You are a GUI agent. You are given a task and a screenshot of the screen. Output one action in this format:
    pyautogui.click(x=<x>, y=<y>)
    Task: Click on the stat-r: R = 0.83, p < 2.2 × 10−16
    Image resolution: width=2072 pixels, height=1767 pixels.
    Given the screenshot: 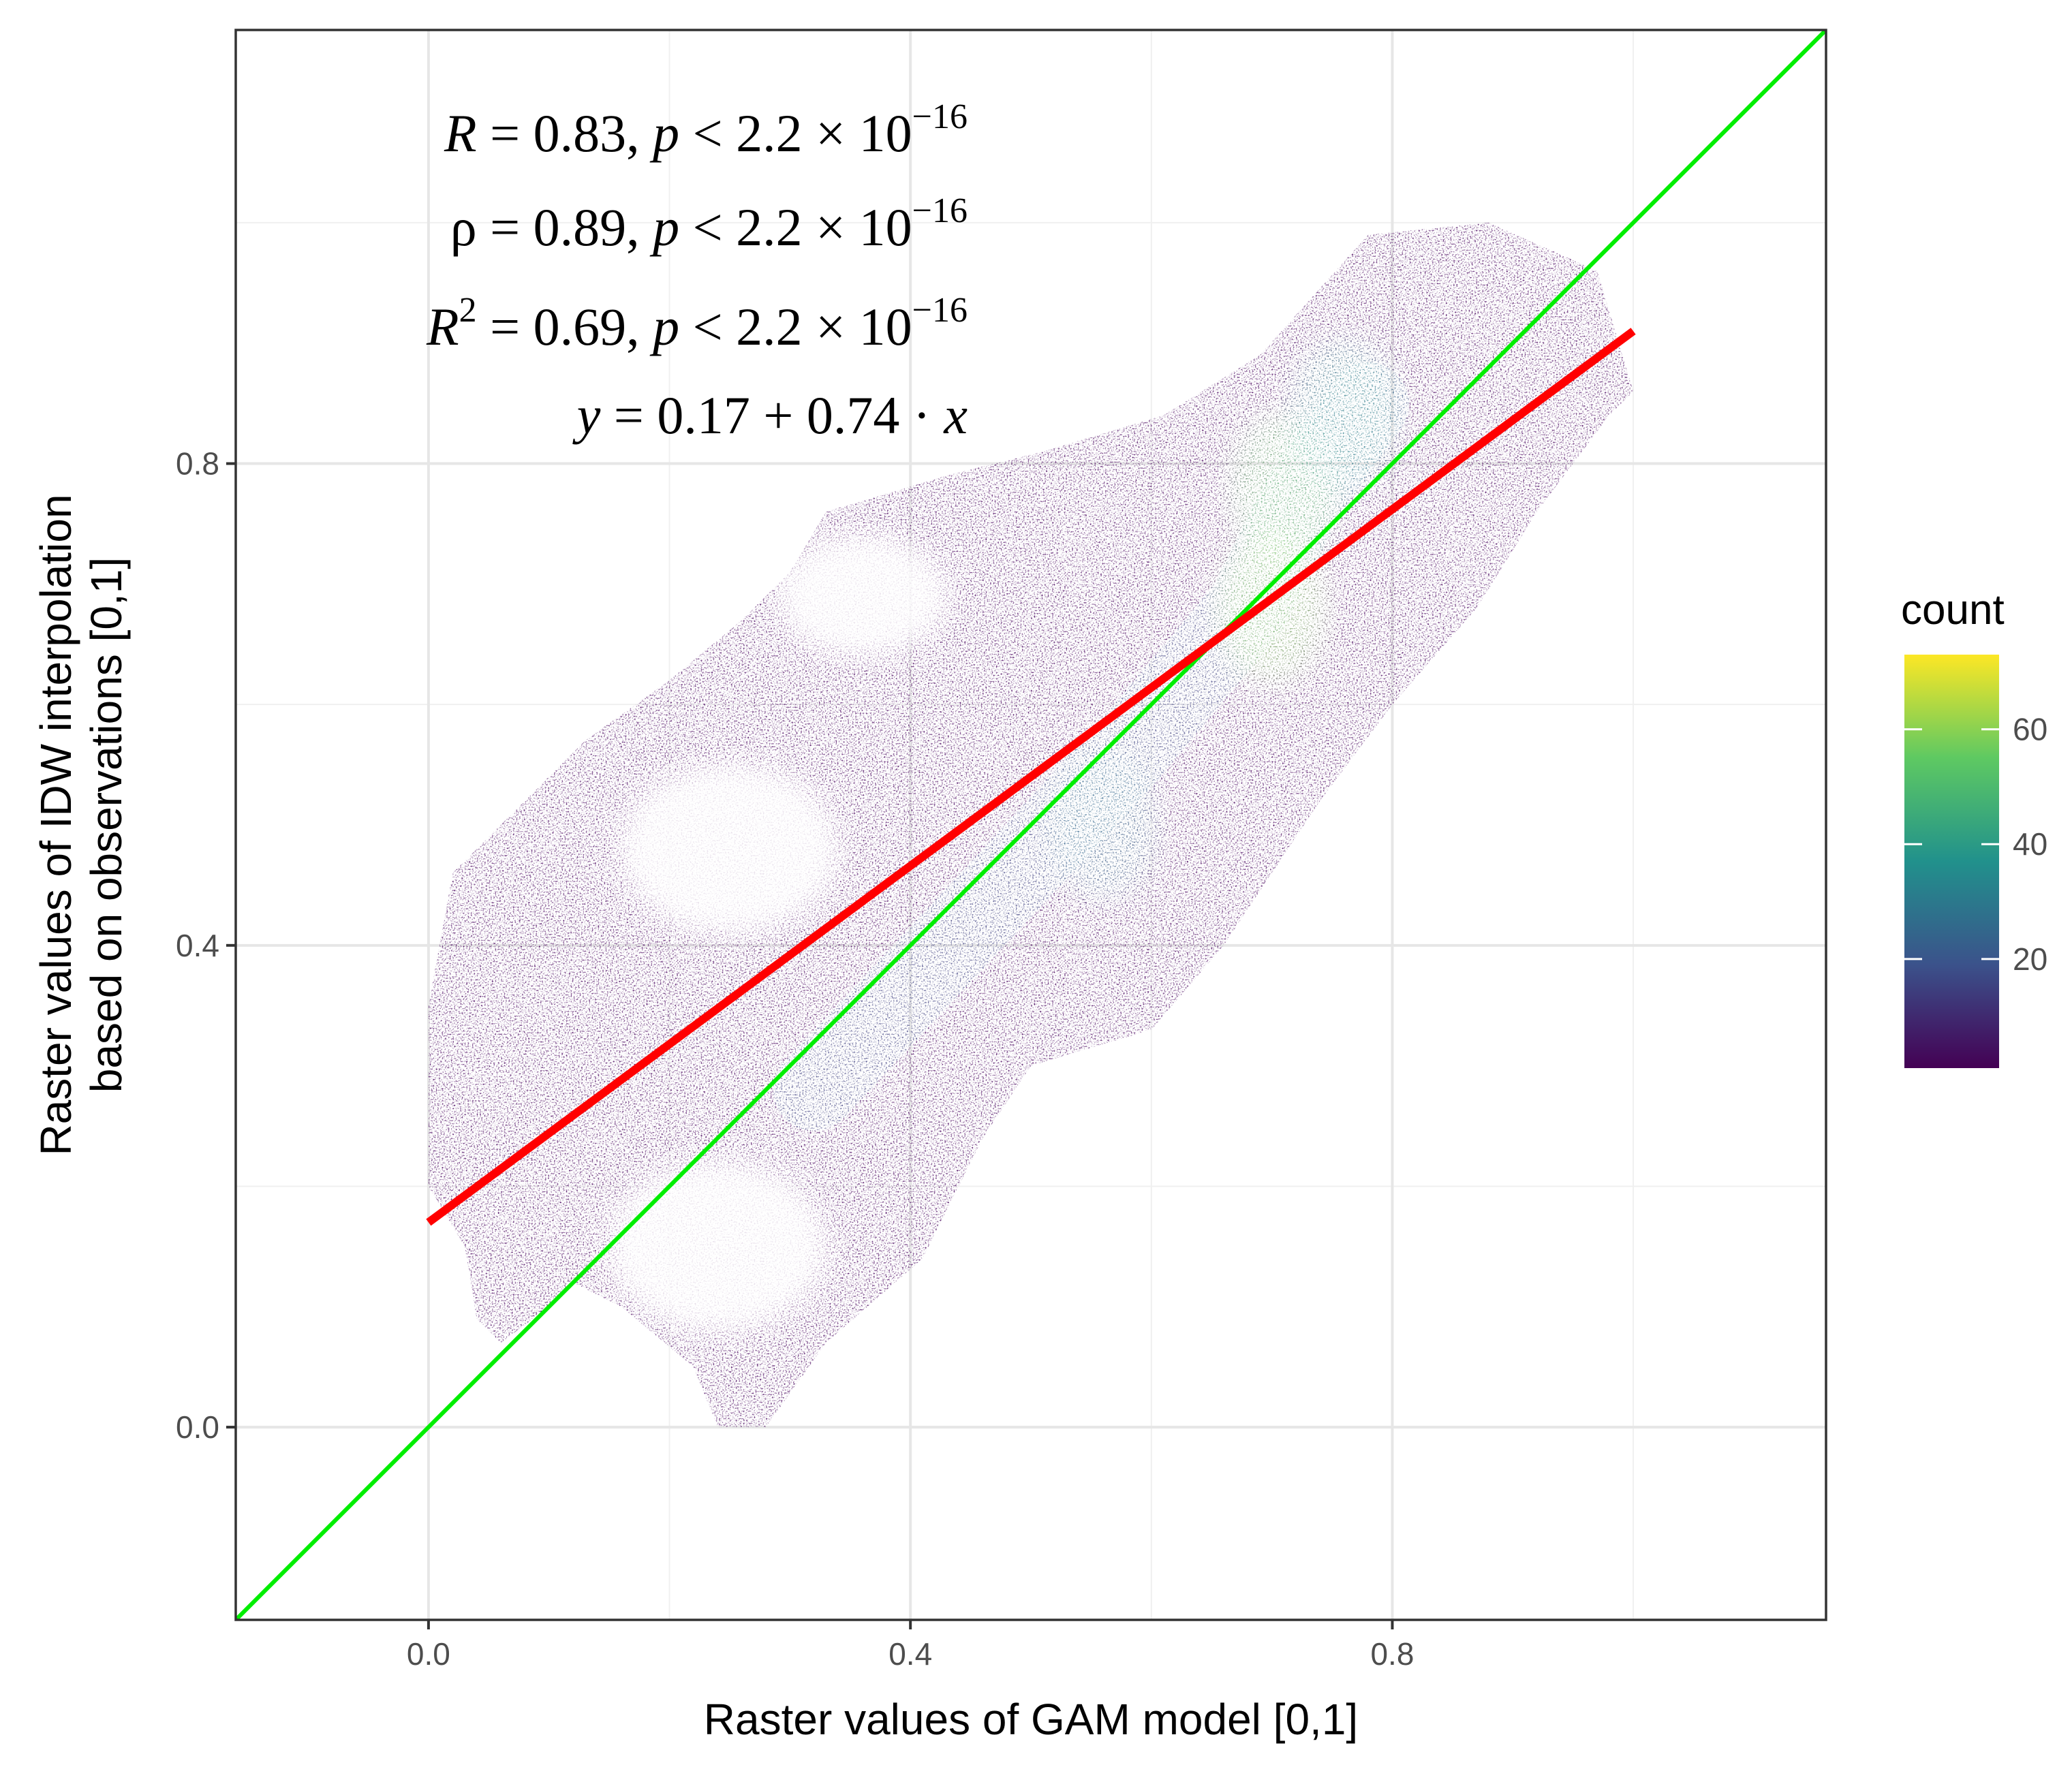 What is the action you would take?
    pyautogui.click(x=706, y=130)
    